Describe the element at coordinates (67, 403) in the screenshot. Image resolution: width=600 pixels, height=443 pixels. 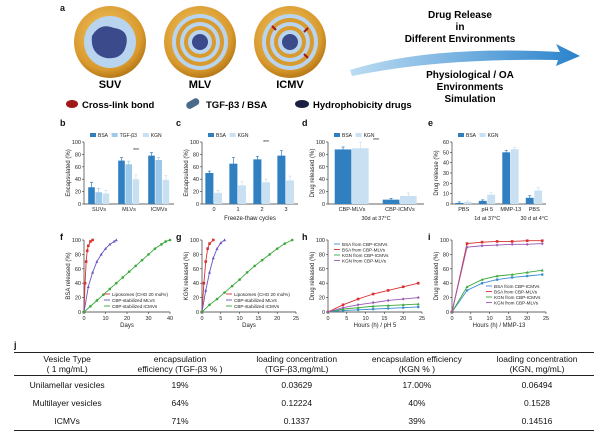
I see `table-cell: Multilayer vesicles` at that location.